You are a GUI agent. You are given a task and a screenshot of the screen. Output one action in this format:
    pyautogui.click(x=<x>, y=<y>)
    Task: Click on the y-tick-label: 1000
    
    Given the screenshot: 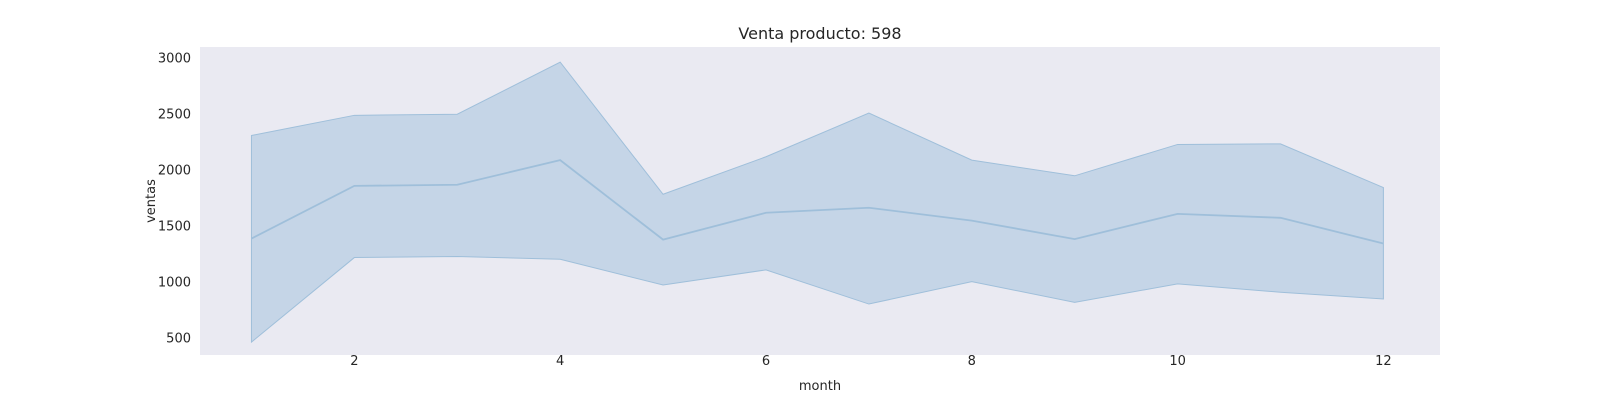 What is the action you would take?
    pyautogui.click(x=174, y=283)
    